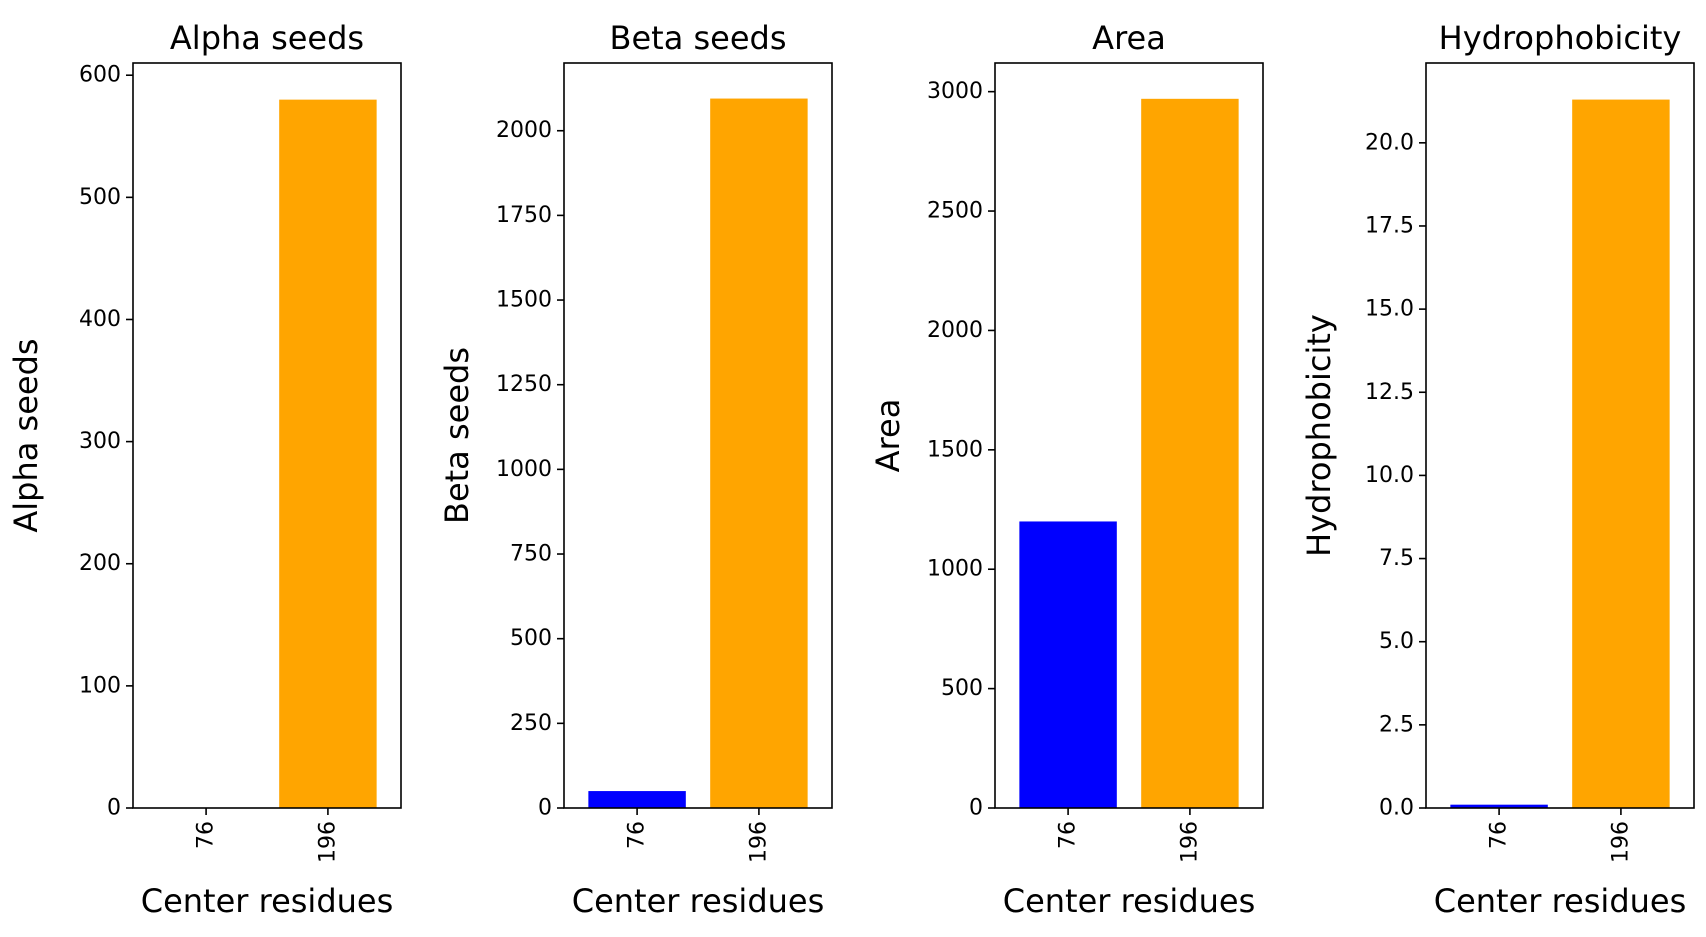  What do you see at coordinates (1389, 142) in the screenshot?
I see `y-tick-label: 20.0` at bounding box center [1389, 142].